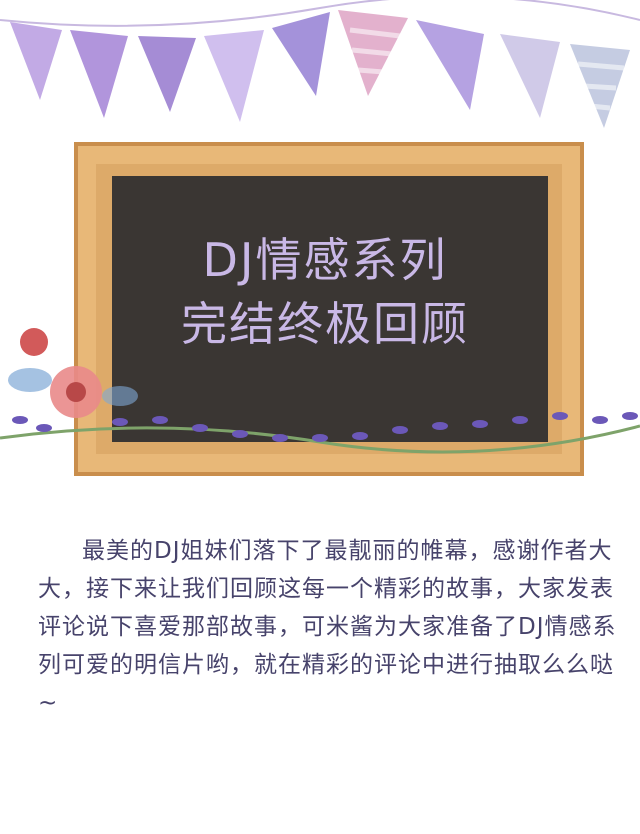  What do you see at coordinates (320, 433) in the screenshot?
I see `lavender-garland` at bounding box center [320, 433].